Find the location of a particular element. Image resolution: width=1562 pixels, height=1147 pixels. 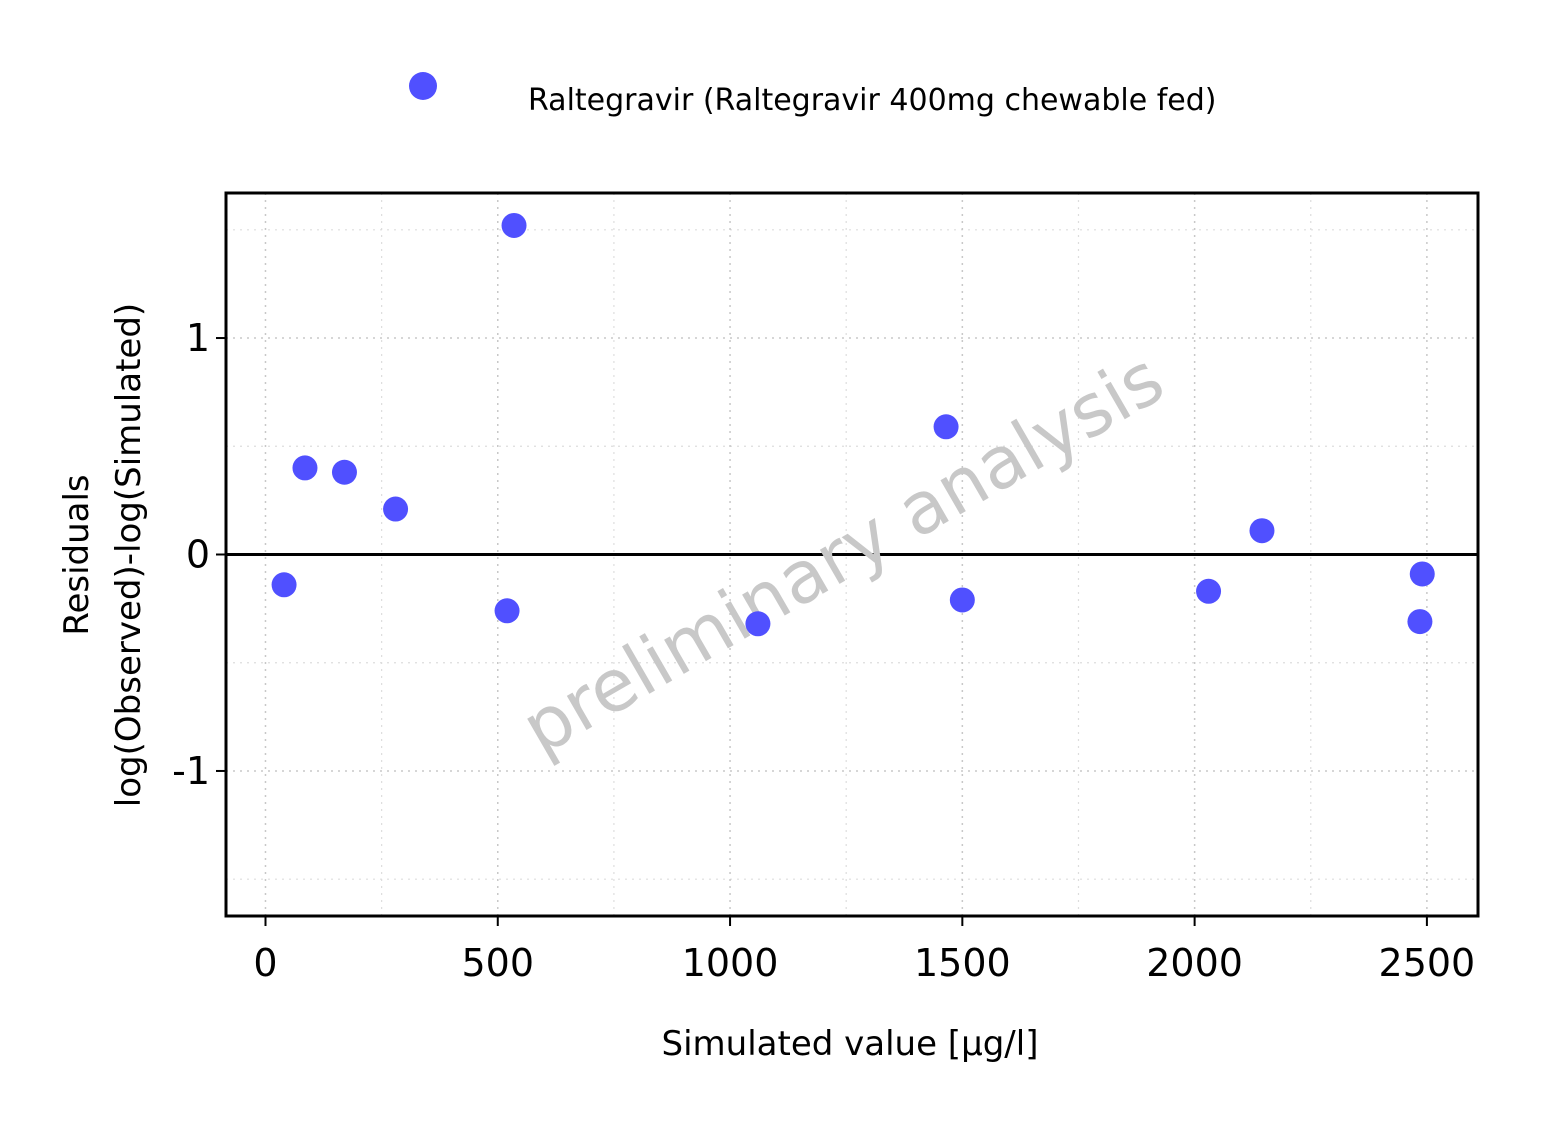

y-tick-label: 0 is located at coordinates (198, 555).